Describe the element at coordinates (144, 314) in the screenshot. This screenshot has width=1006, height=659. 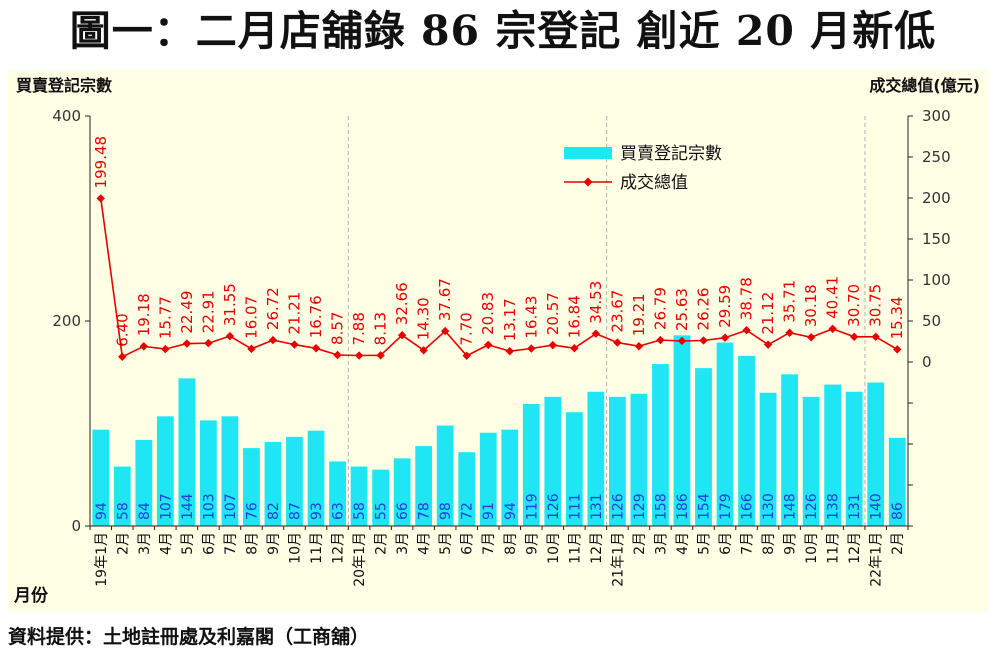
I see `line-label: 19.18` at that location.